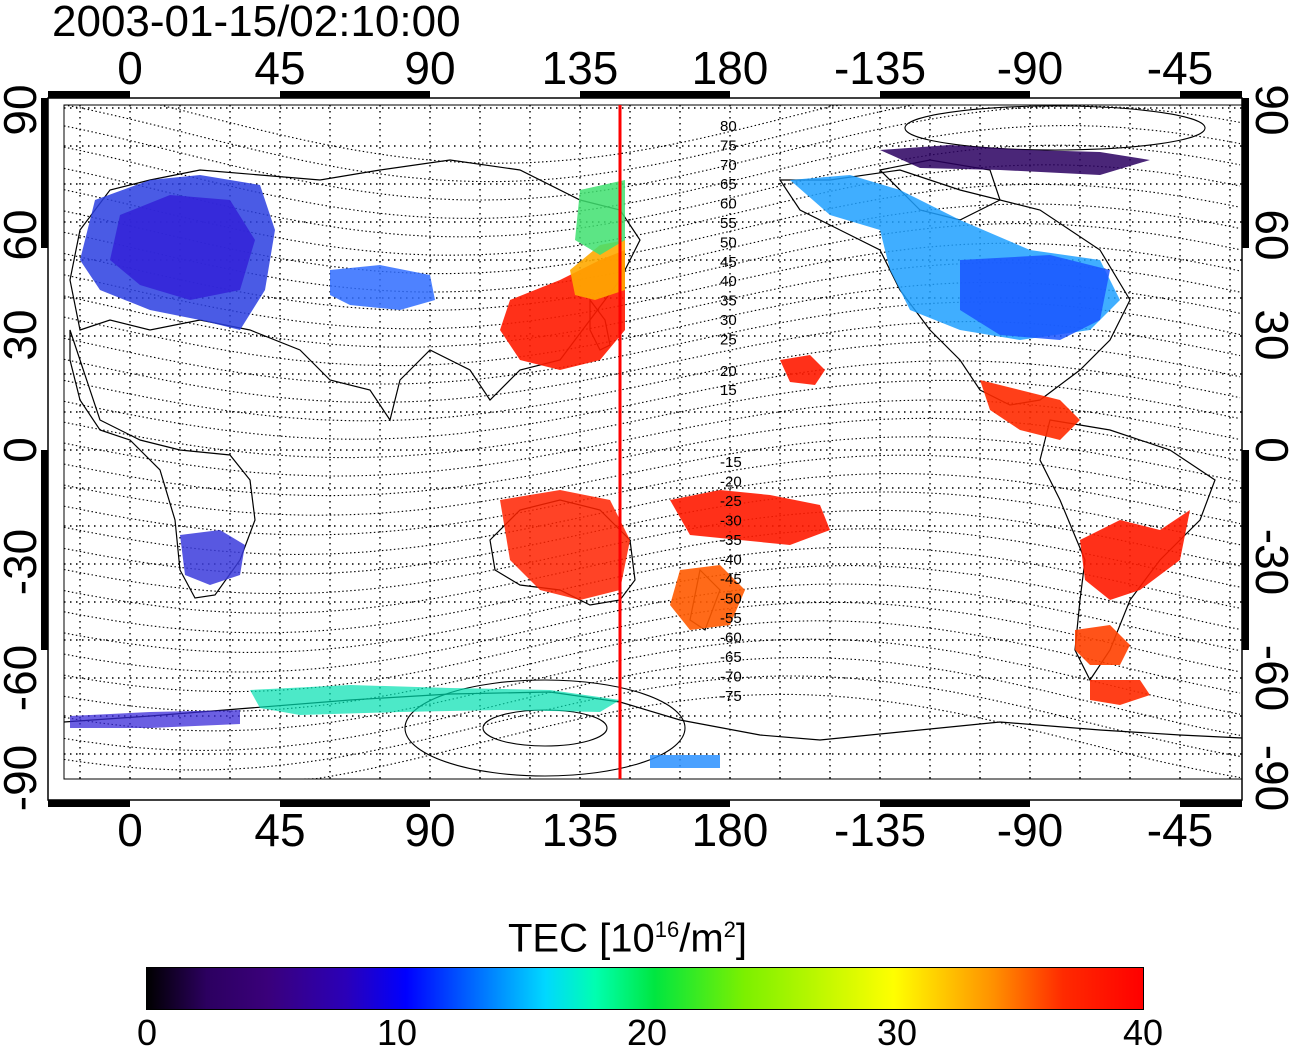 This screenshot has height=1057, width=1292. Describe the element at coordinates (382, 287) in the screenshot. I see `tec-central-asia` at that location.